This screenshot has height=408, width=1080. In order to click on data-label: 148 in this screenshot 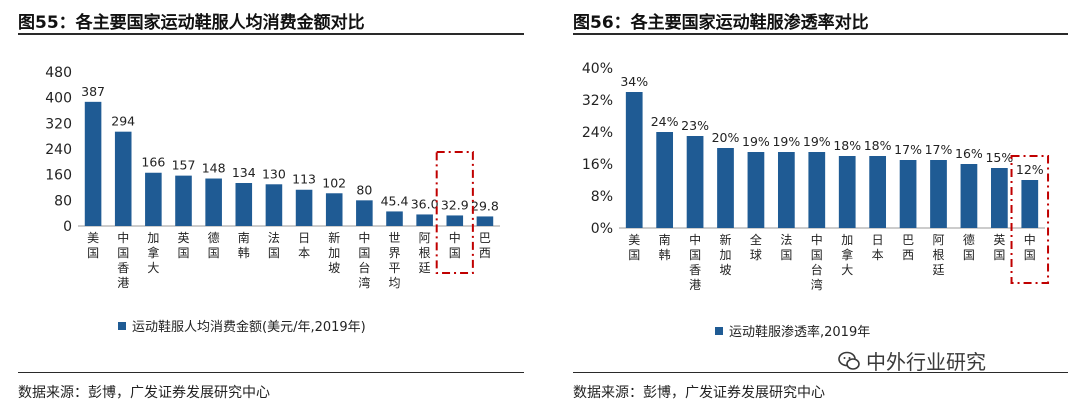, I will do `click(214, 168)`.